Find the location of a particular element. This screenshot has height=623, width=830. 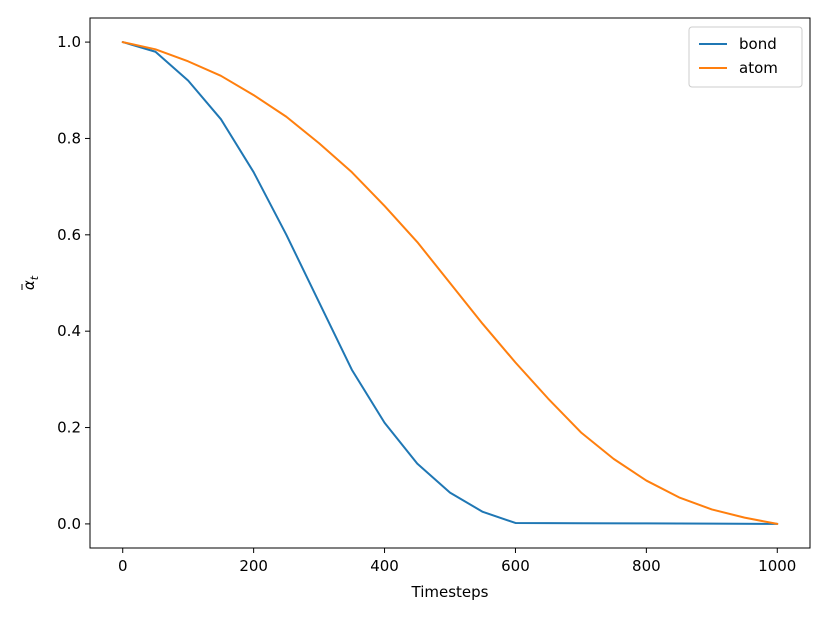

y-tick-label: 0.4 is located at coordinates (69, 331).